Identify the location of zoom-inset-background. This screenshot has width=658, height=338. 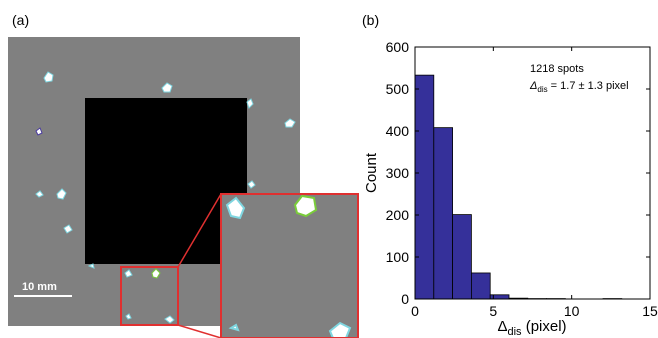
(289, 266).